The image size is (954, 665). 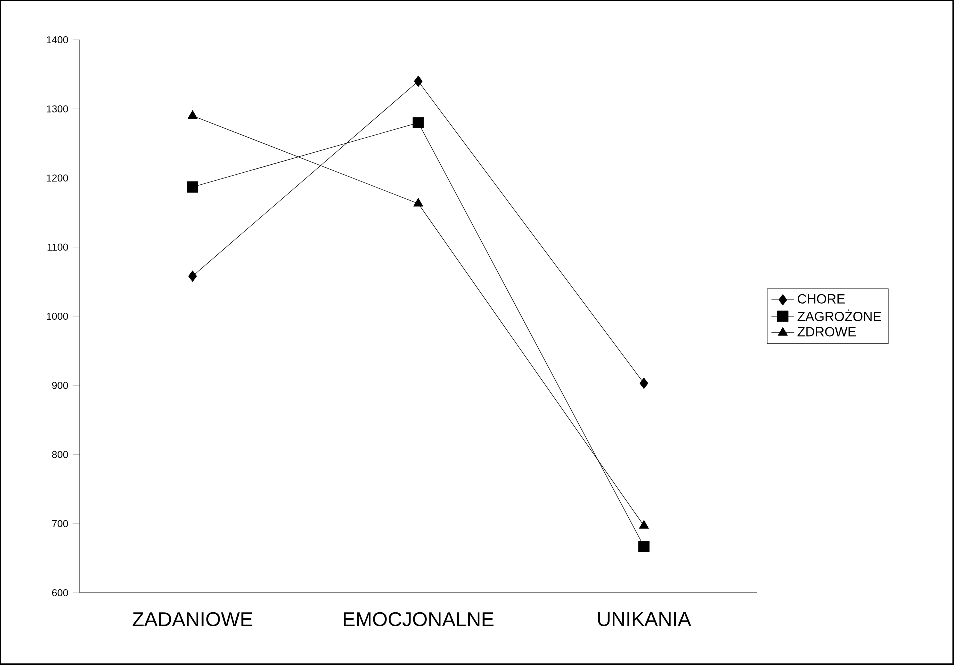 I want to click on y-tick-label: 1200, so click(x=57, y=178).